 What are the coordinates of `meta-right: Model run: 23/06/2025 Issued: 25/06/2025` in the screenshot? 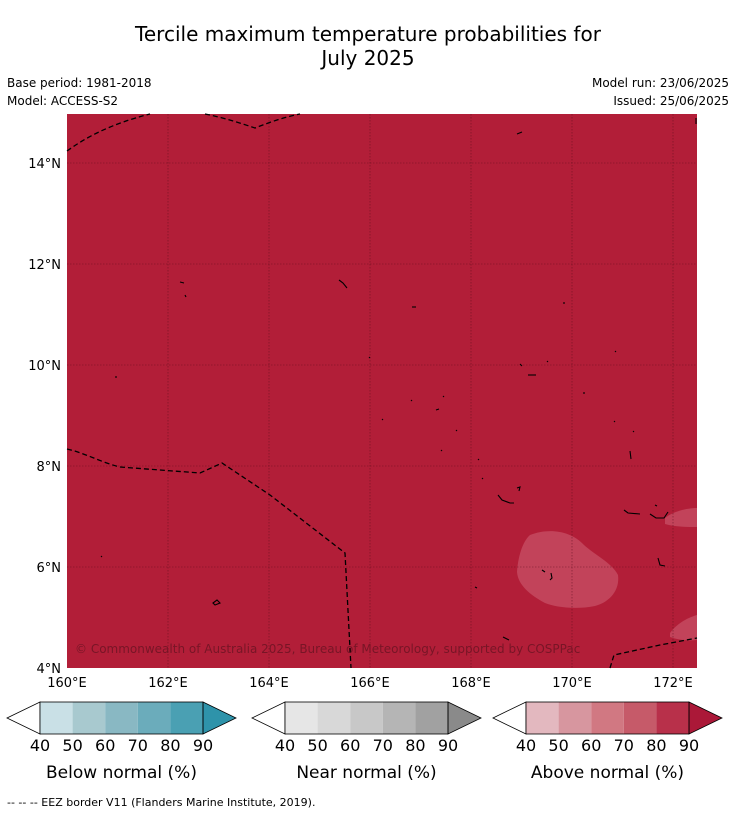 It's located at (660, 92).